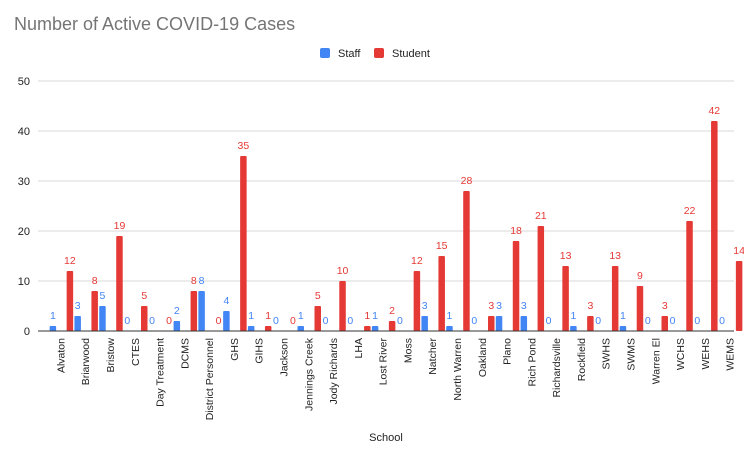 The width and height of the screenshot is (744, 457). Describe the element at coordinates (408, 350) in the screenshot. I see `x-tick-label: Moss` at that location.